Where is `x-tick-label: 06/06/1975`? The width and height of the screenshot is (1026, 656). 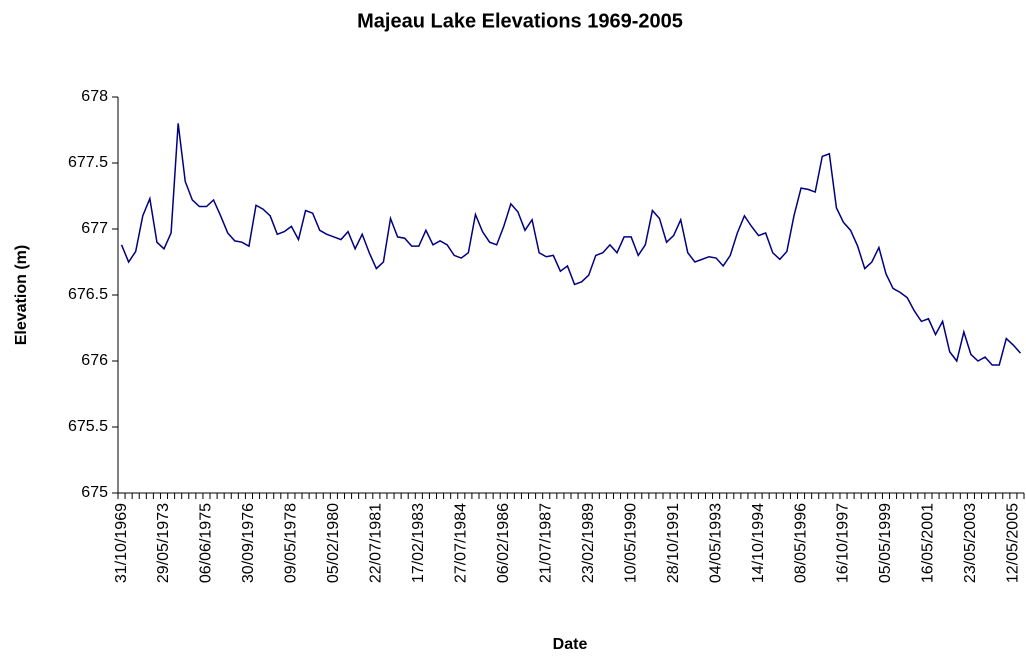 x-tick-label: 06/06/1975 is located at coordinates (206, 543).